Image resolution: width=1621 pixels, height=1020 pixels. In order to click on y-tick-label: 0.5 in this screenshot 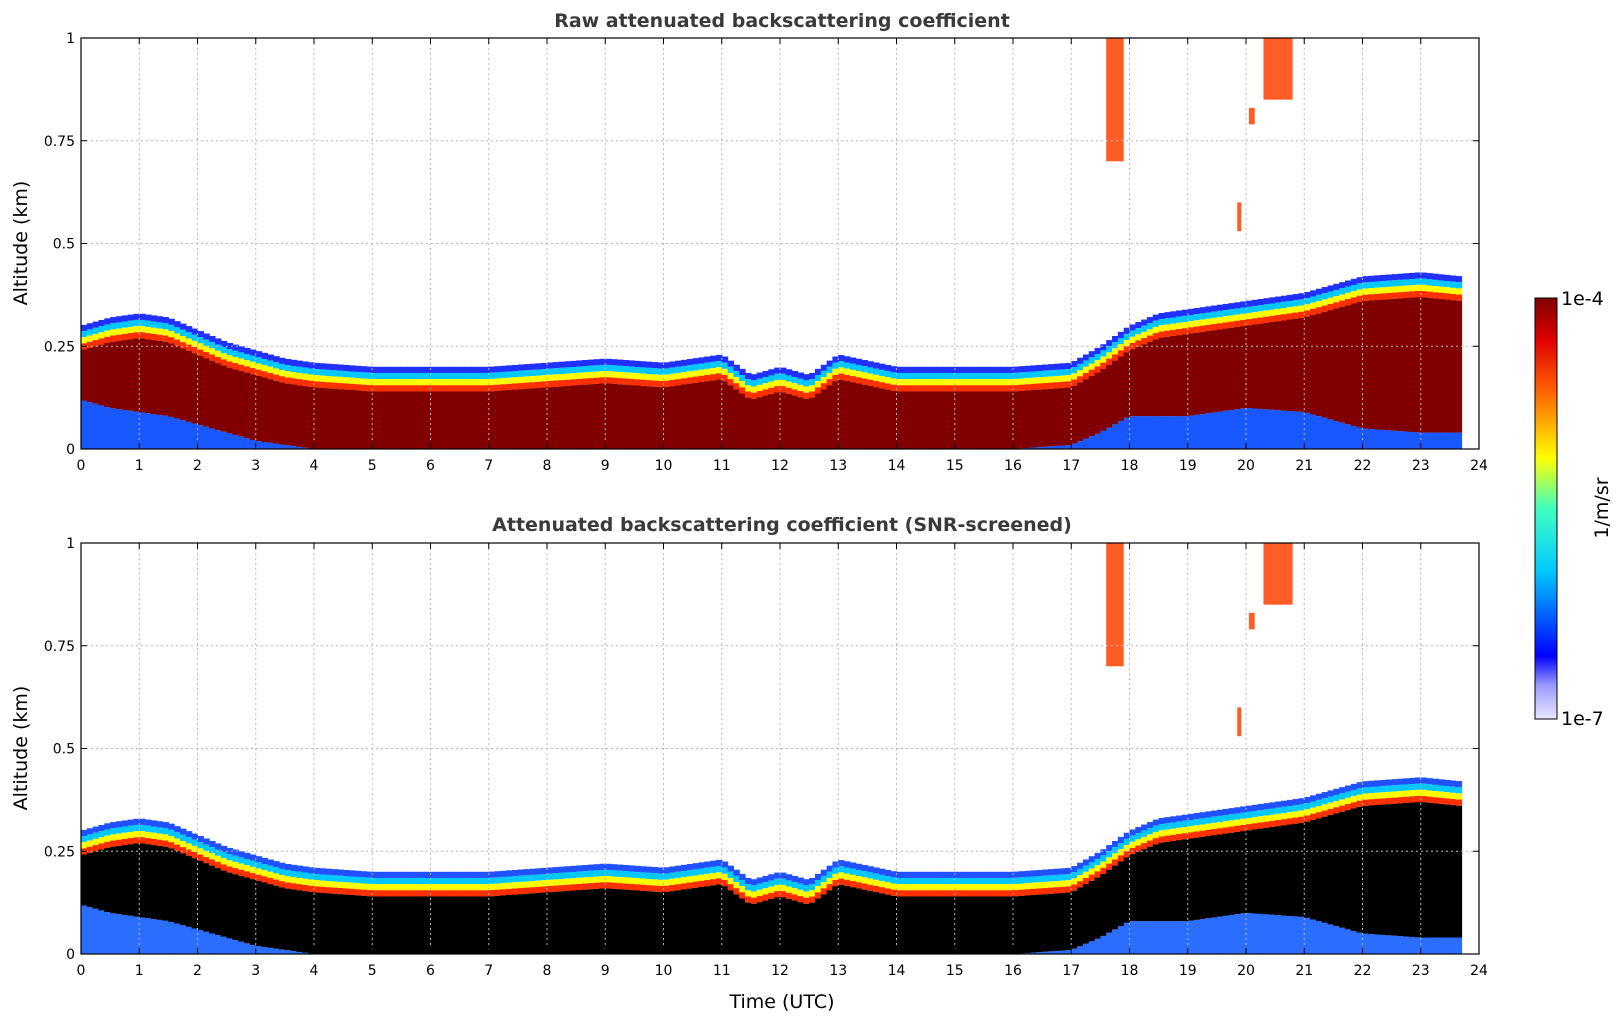, I will do `click(64, 245)`.